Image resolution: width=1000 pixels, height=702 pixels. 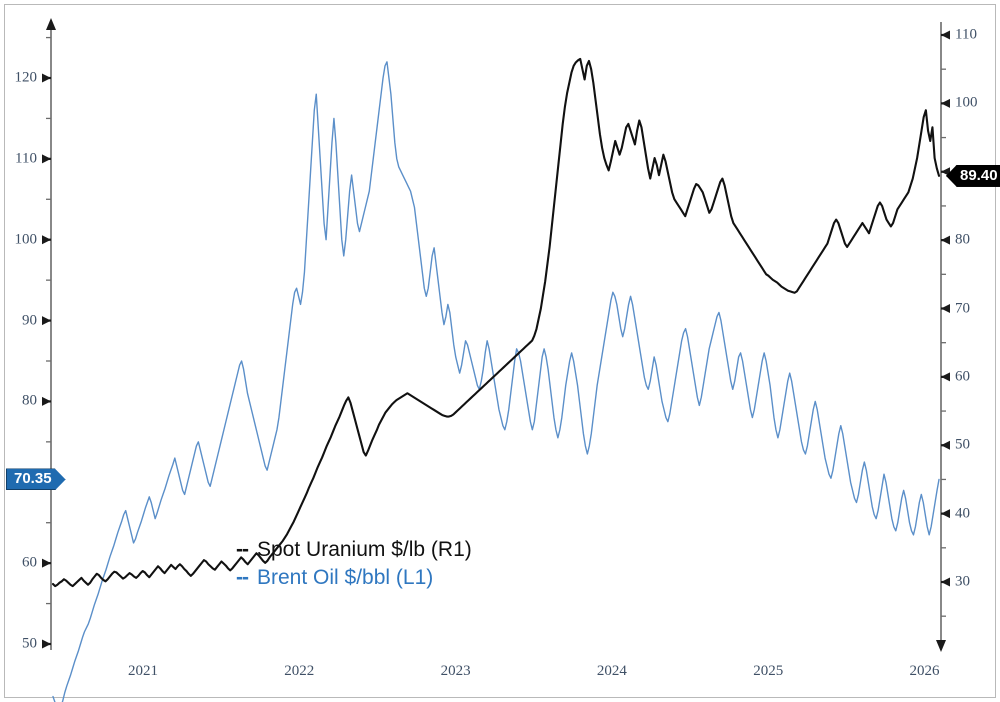 I want to click on axis-tick-label-l1-100: 100, so click(x=26, y=239).